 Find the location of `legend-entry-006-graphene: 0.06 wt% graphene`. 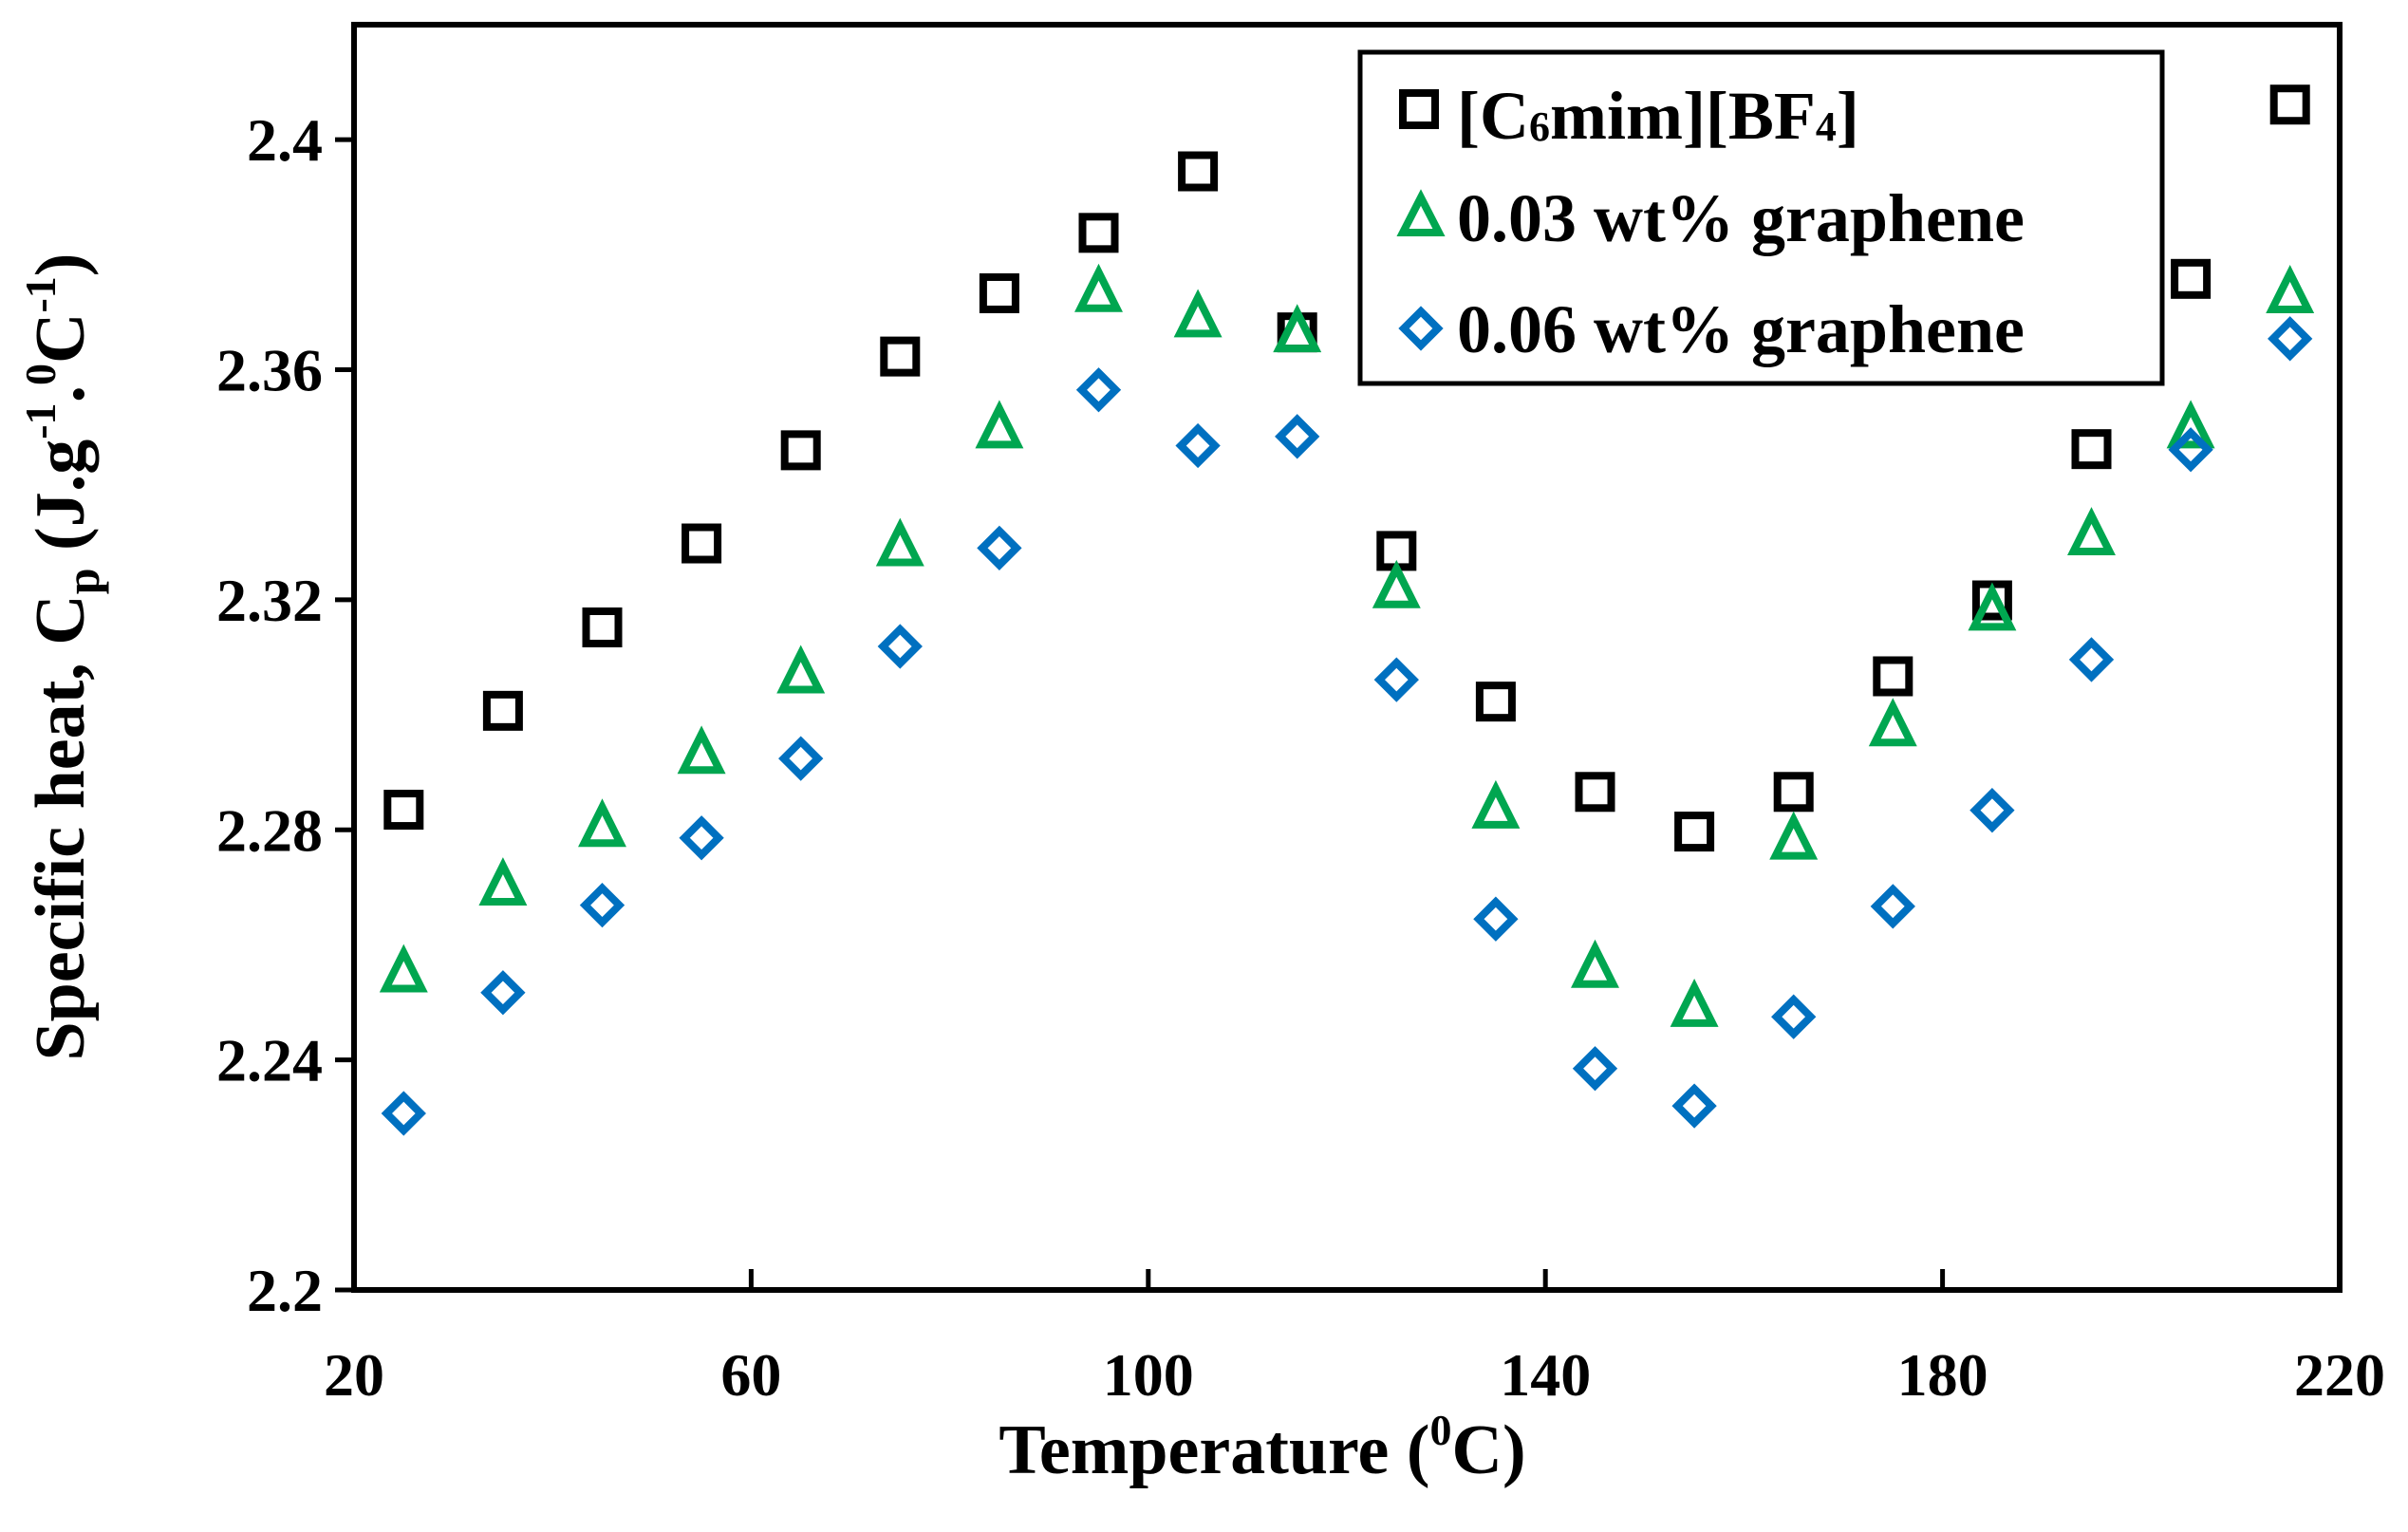

legend-entry-006-graphene: 0.06 wt% graphene is located at coordinates (1711, 329).